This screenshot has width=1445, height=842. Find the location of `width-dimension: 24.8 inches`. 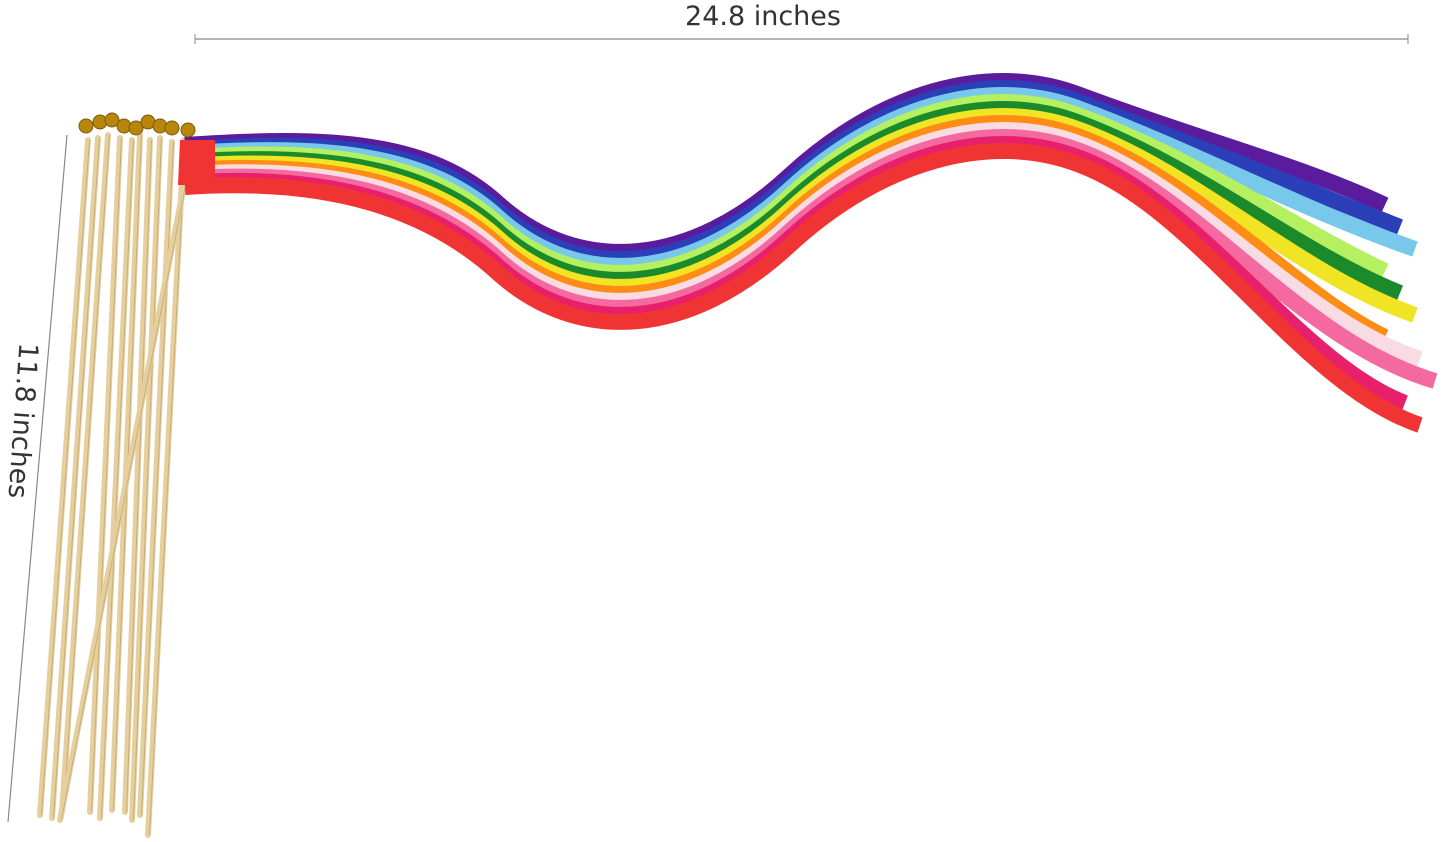

width-dimension: 24.8 inches is located at coordinates (801, 22).